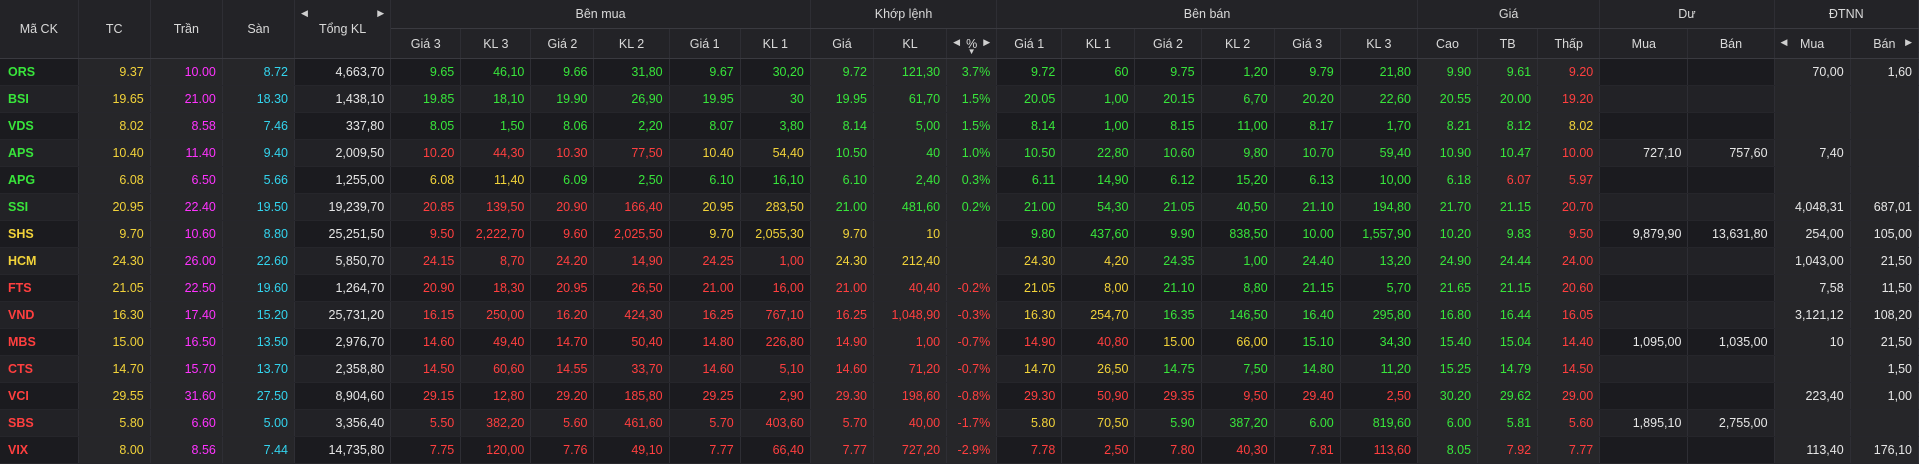 This screenshot has width=1919, height=464. What do you see at coordinates (1812, 450) in the screenshot?
I see `foreign-buy-cell: 113,40` at bounding box center [1812, 450].